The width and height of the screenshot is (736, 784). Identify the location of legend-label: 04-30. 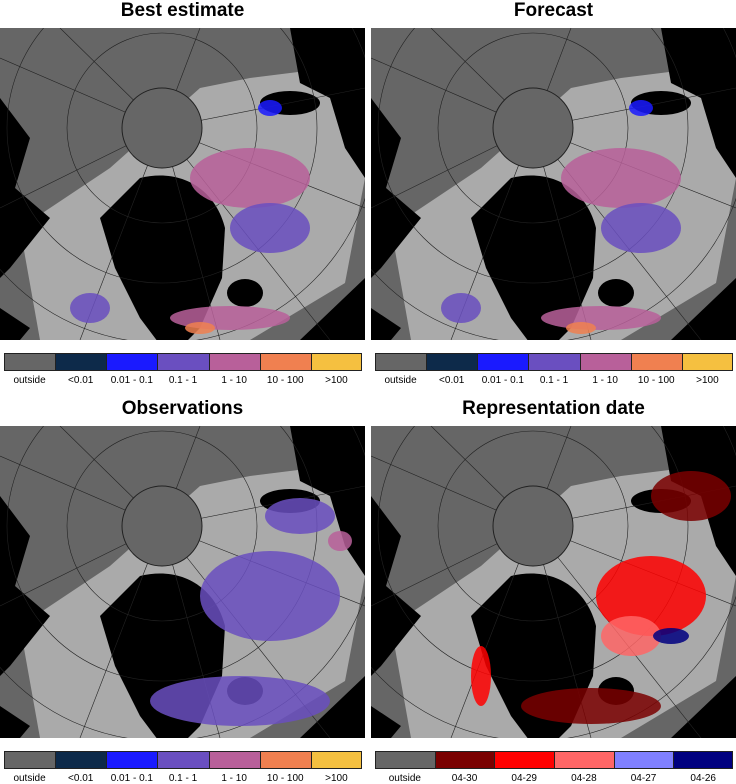
(464, 778).